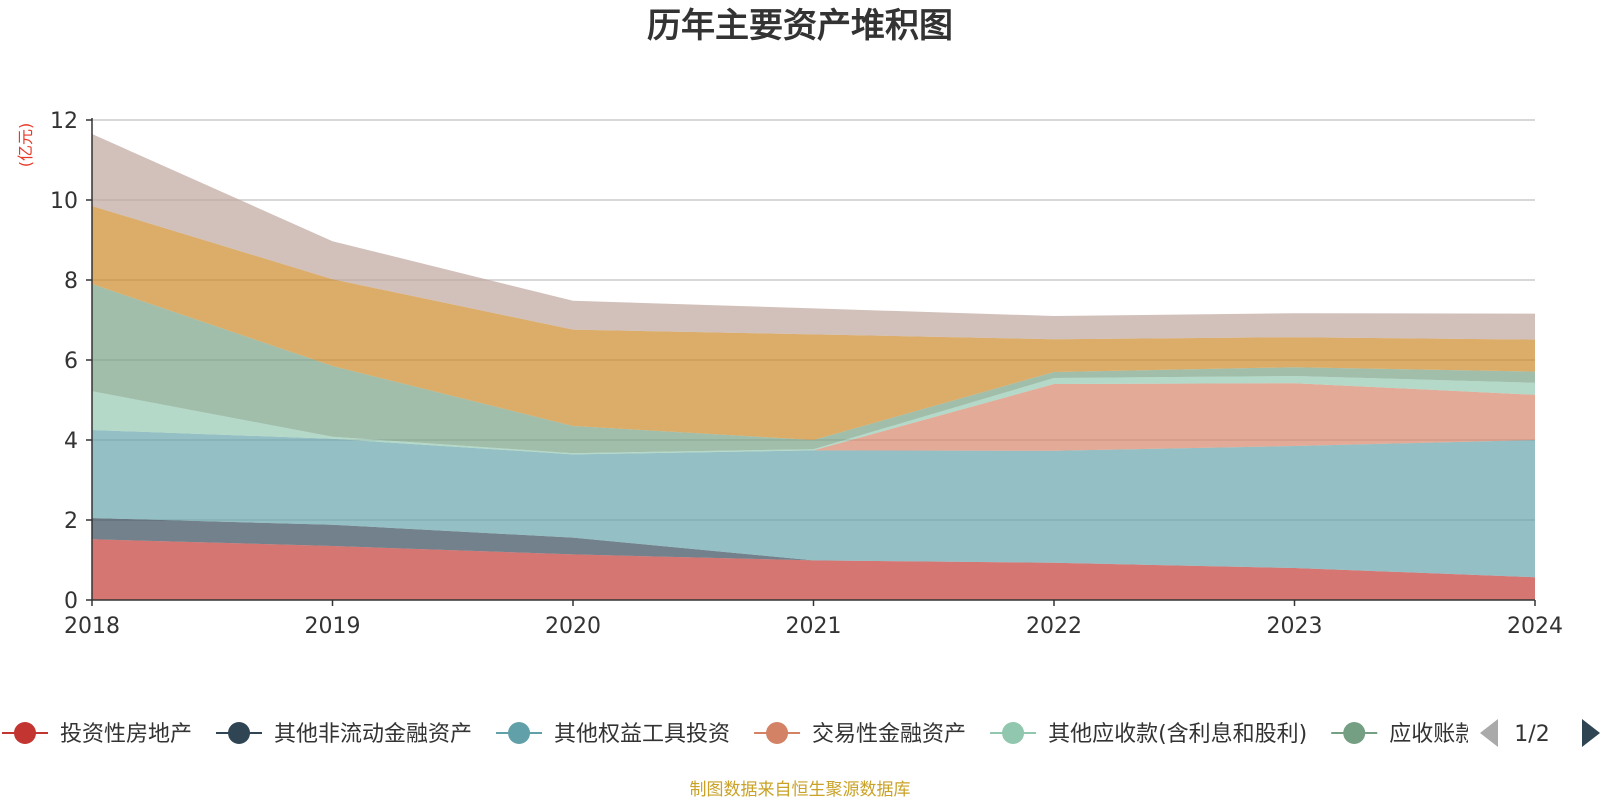 This screenshot has height=800, width=1600. I want to click on legend-item-5: 其他应收款(含利息和股利), so click(1148, 734).